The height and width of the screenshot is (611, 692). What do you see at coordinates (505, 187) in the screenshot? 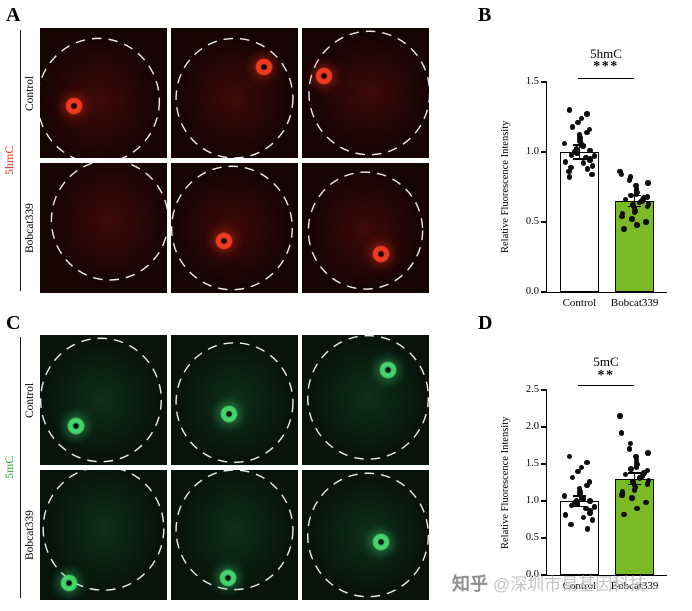
I see `y-axis-label: Relative Fluorescence Intensity` at bounding box center [505, 187].